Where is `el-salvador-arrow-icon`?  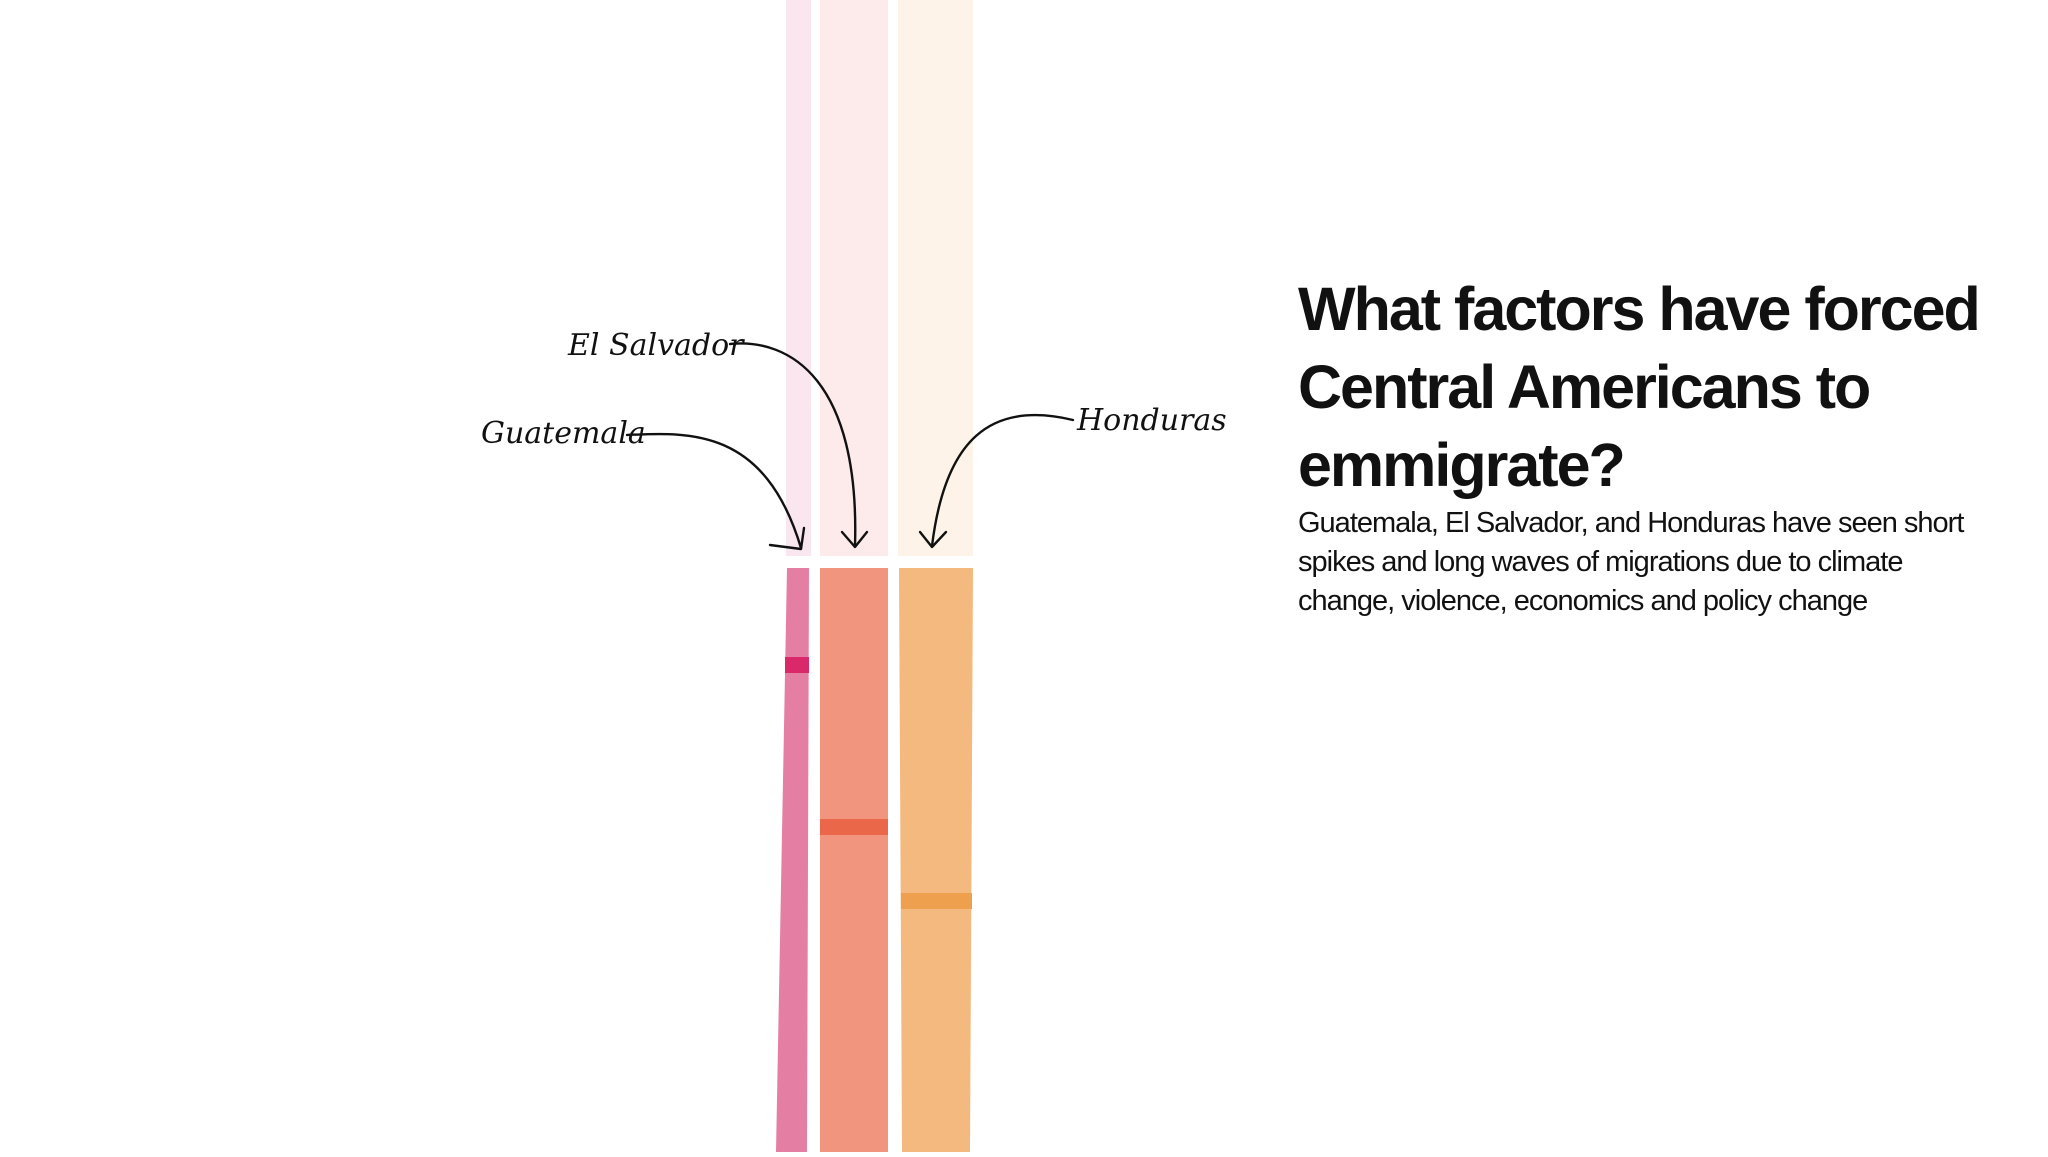
el-salvador-arrow-icon is located at coordinates (792, 445).